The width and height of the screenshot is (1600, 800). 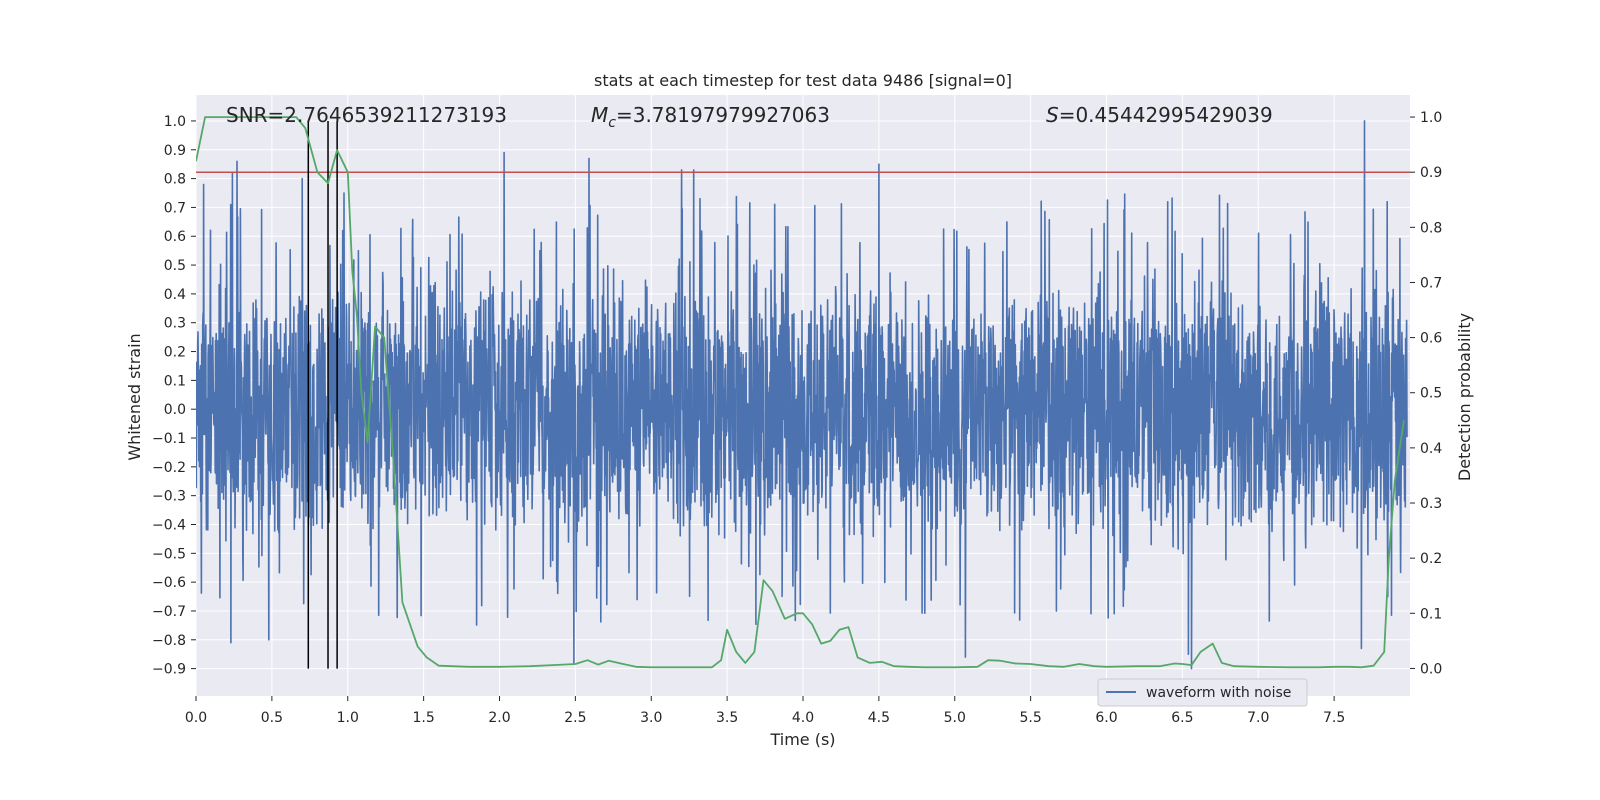 I want to click on y-right-tick-label-9: 0.9, so click(x=1431, y=173).